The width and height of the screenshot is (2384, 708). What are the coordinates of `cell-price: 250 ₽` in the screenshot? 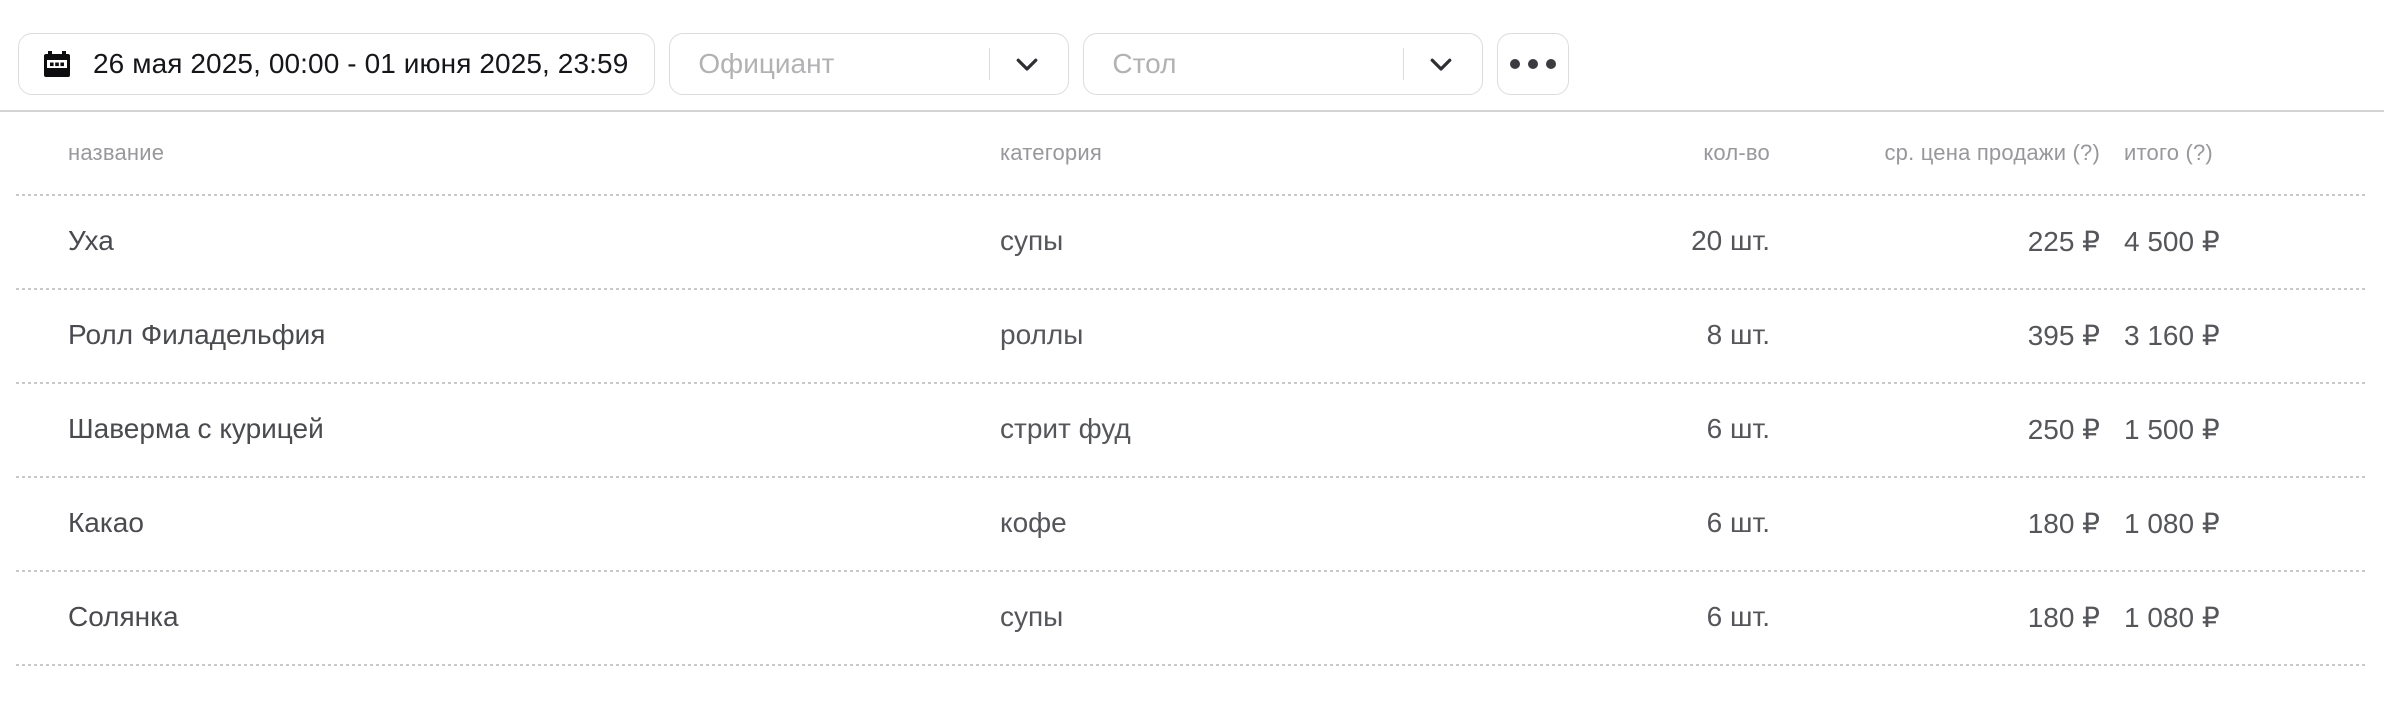 It's located at (2063, 429).